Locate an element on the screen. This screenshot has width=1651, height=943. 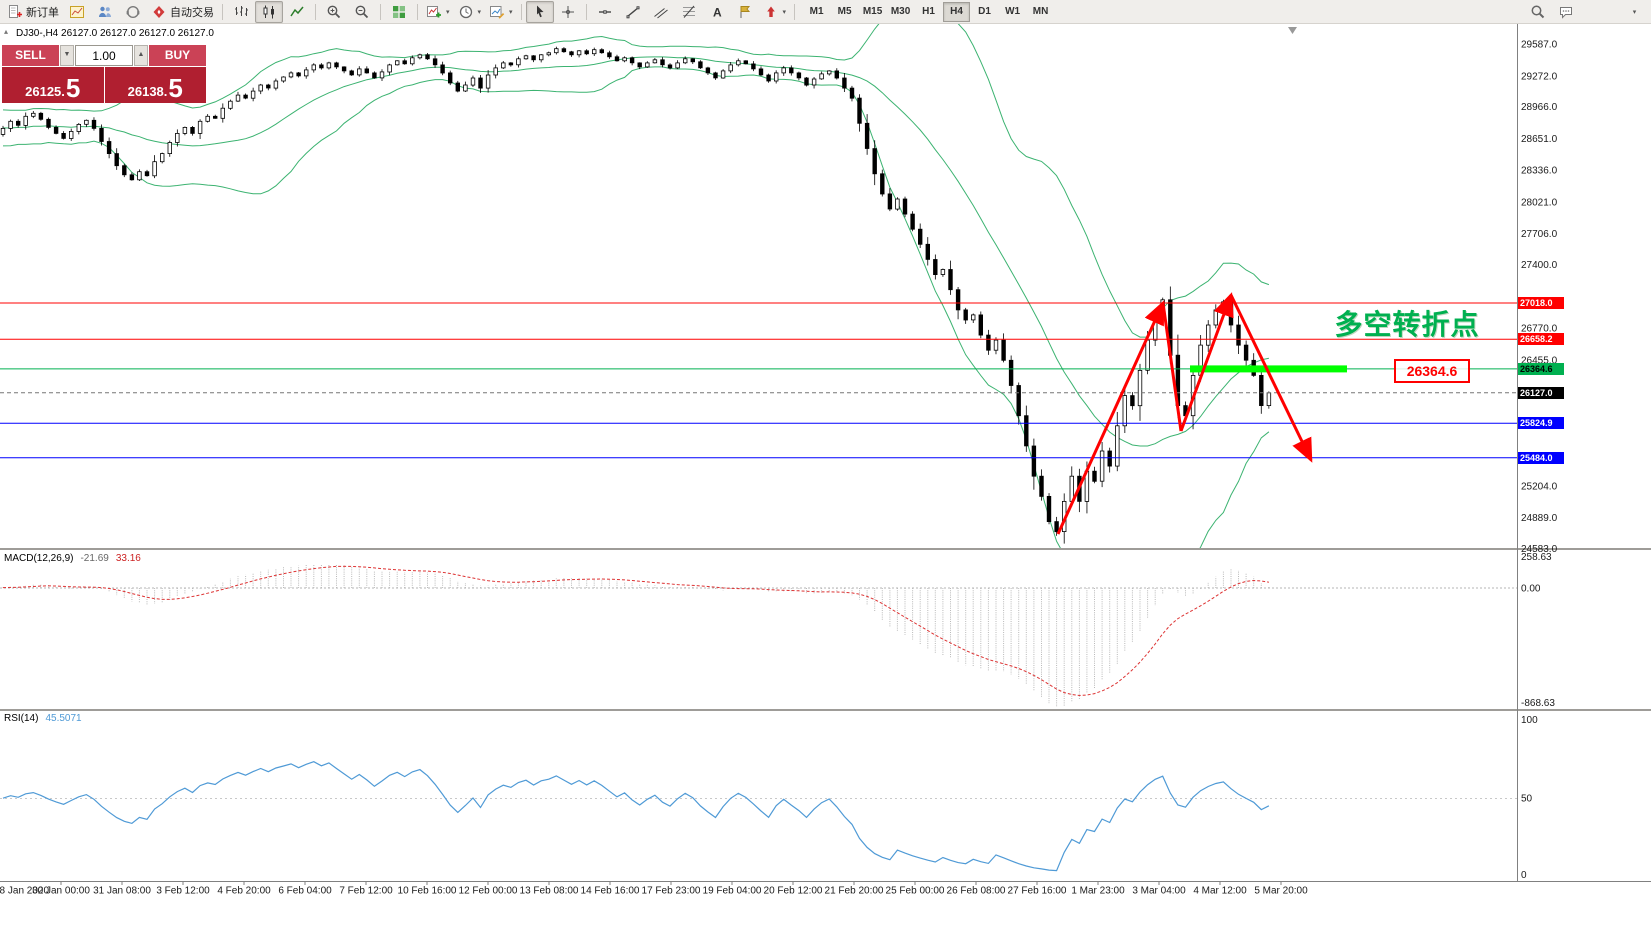
bar-chart-button is located at coordinates (241, 12).